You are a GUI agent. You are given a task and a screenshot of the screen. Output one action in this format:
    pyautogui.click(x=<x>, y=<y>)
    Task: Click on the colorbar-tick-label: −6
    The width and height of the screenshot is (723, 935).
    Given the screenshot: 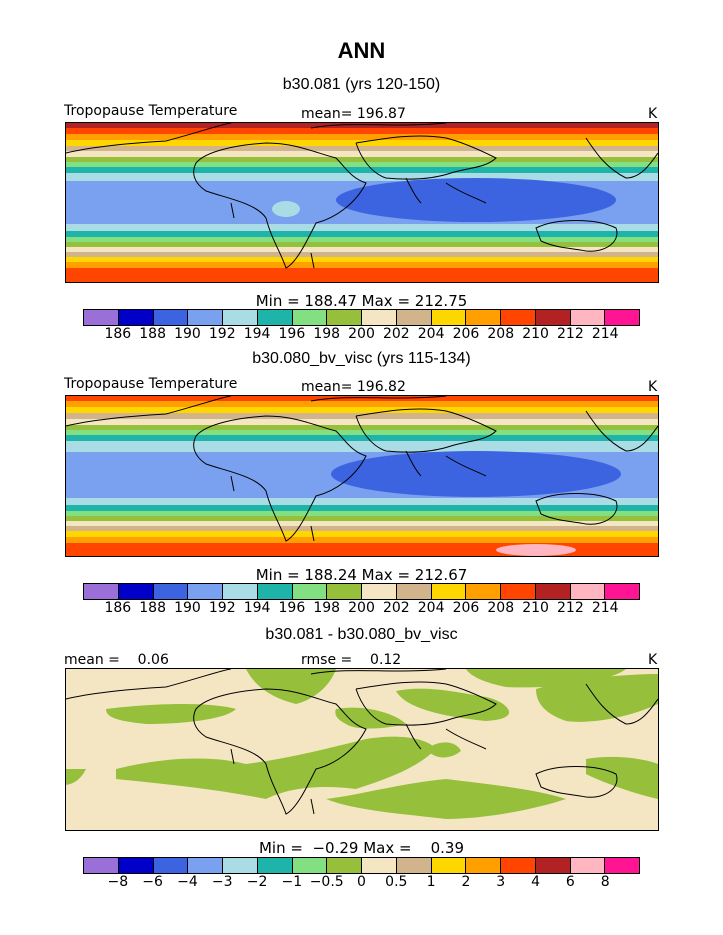 What is the action you would take?
    pyautogui.click(x=152, y=882)
    